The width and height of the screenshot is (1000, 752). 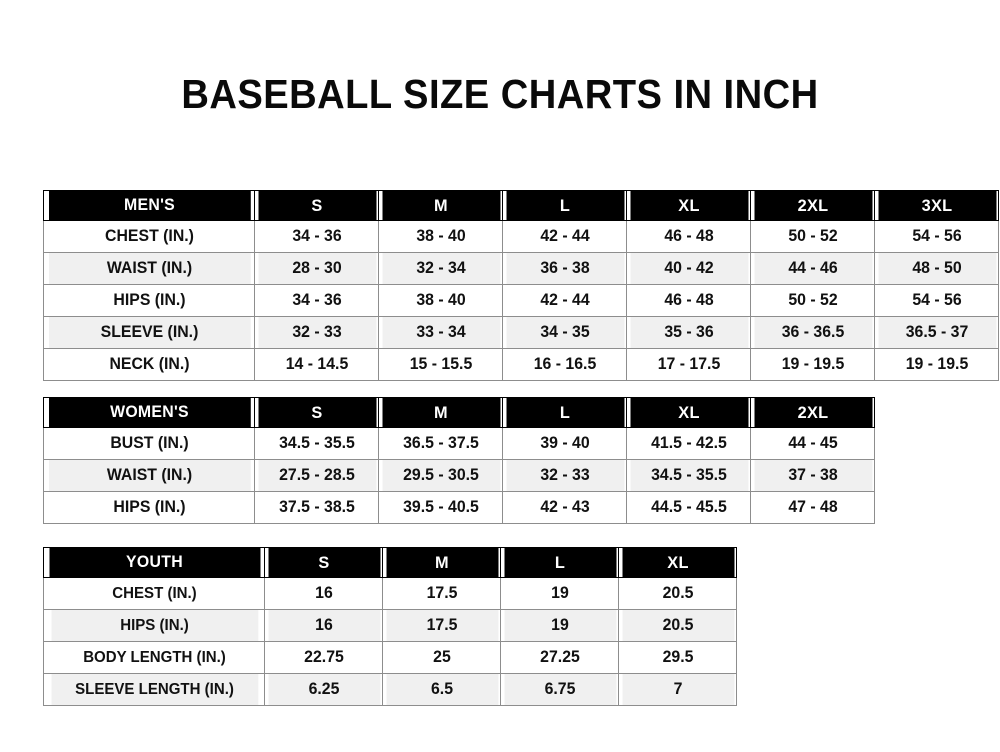 I want to click on measurement-cell: 36.5 - 37, so click(x=936, y=332).